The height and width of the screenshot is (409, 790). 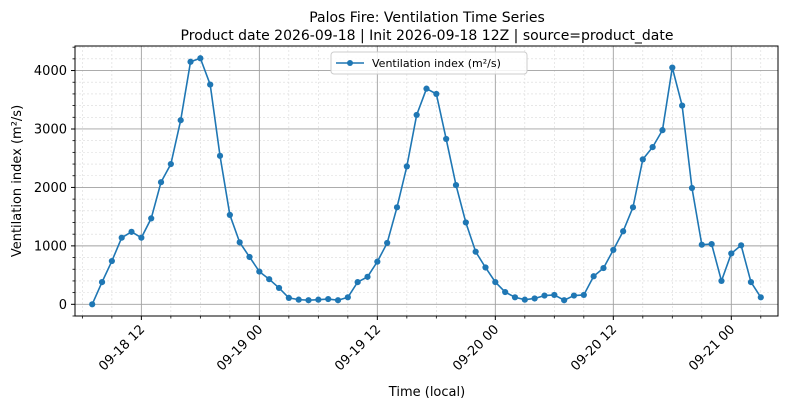 What do you see at coordinates (17, 181) in the screenshot?
I see `y-axis-label: Ventilation index (m²/s)` at bounding box center [17, 181].